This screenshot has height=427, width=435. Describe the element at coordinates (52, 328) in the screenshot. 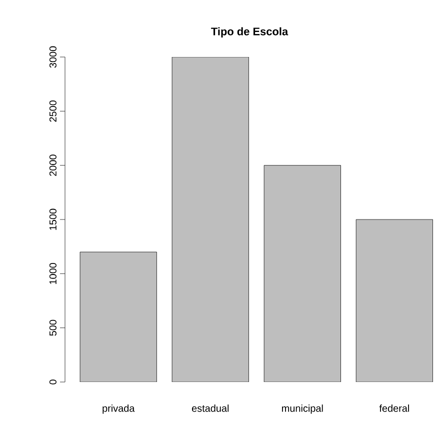

I see `y-tick-label: 500` at that location.